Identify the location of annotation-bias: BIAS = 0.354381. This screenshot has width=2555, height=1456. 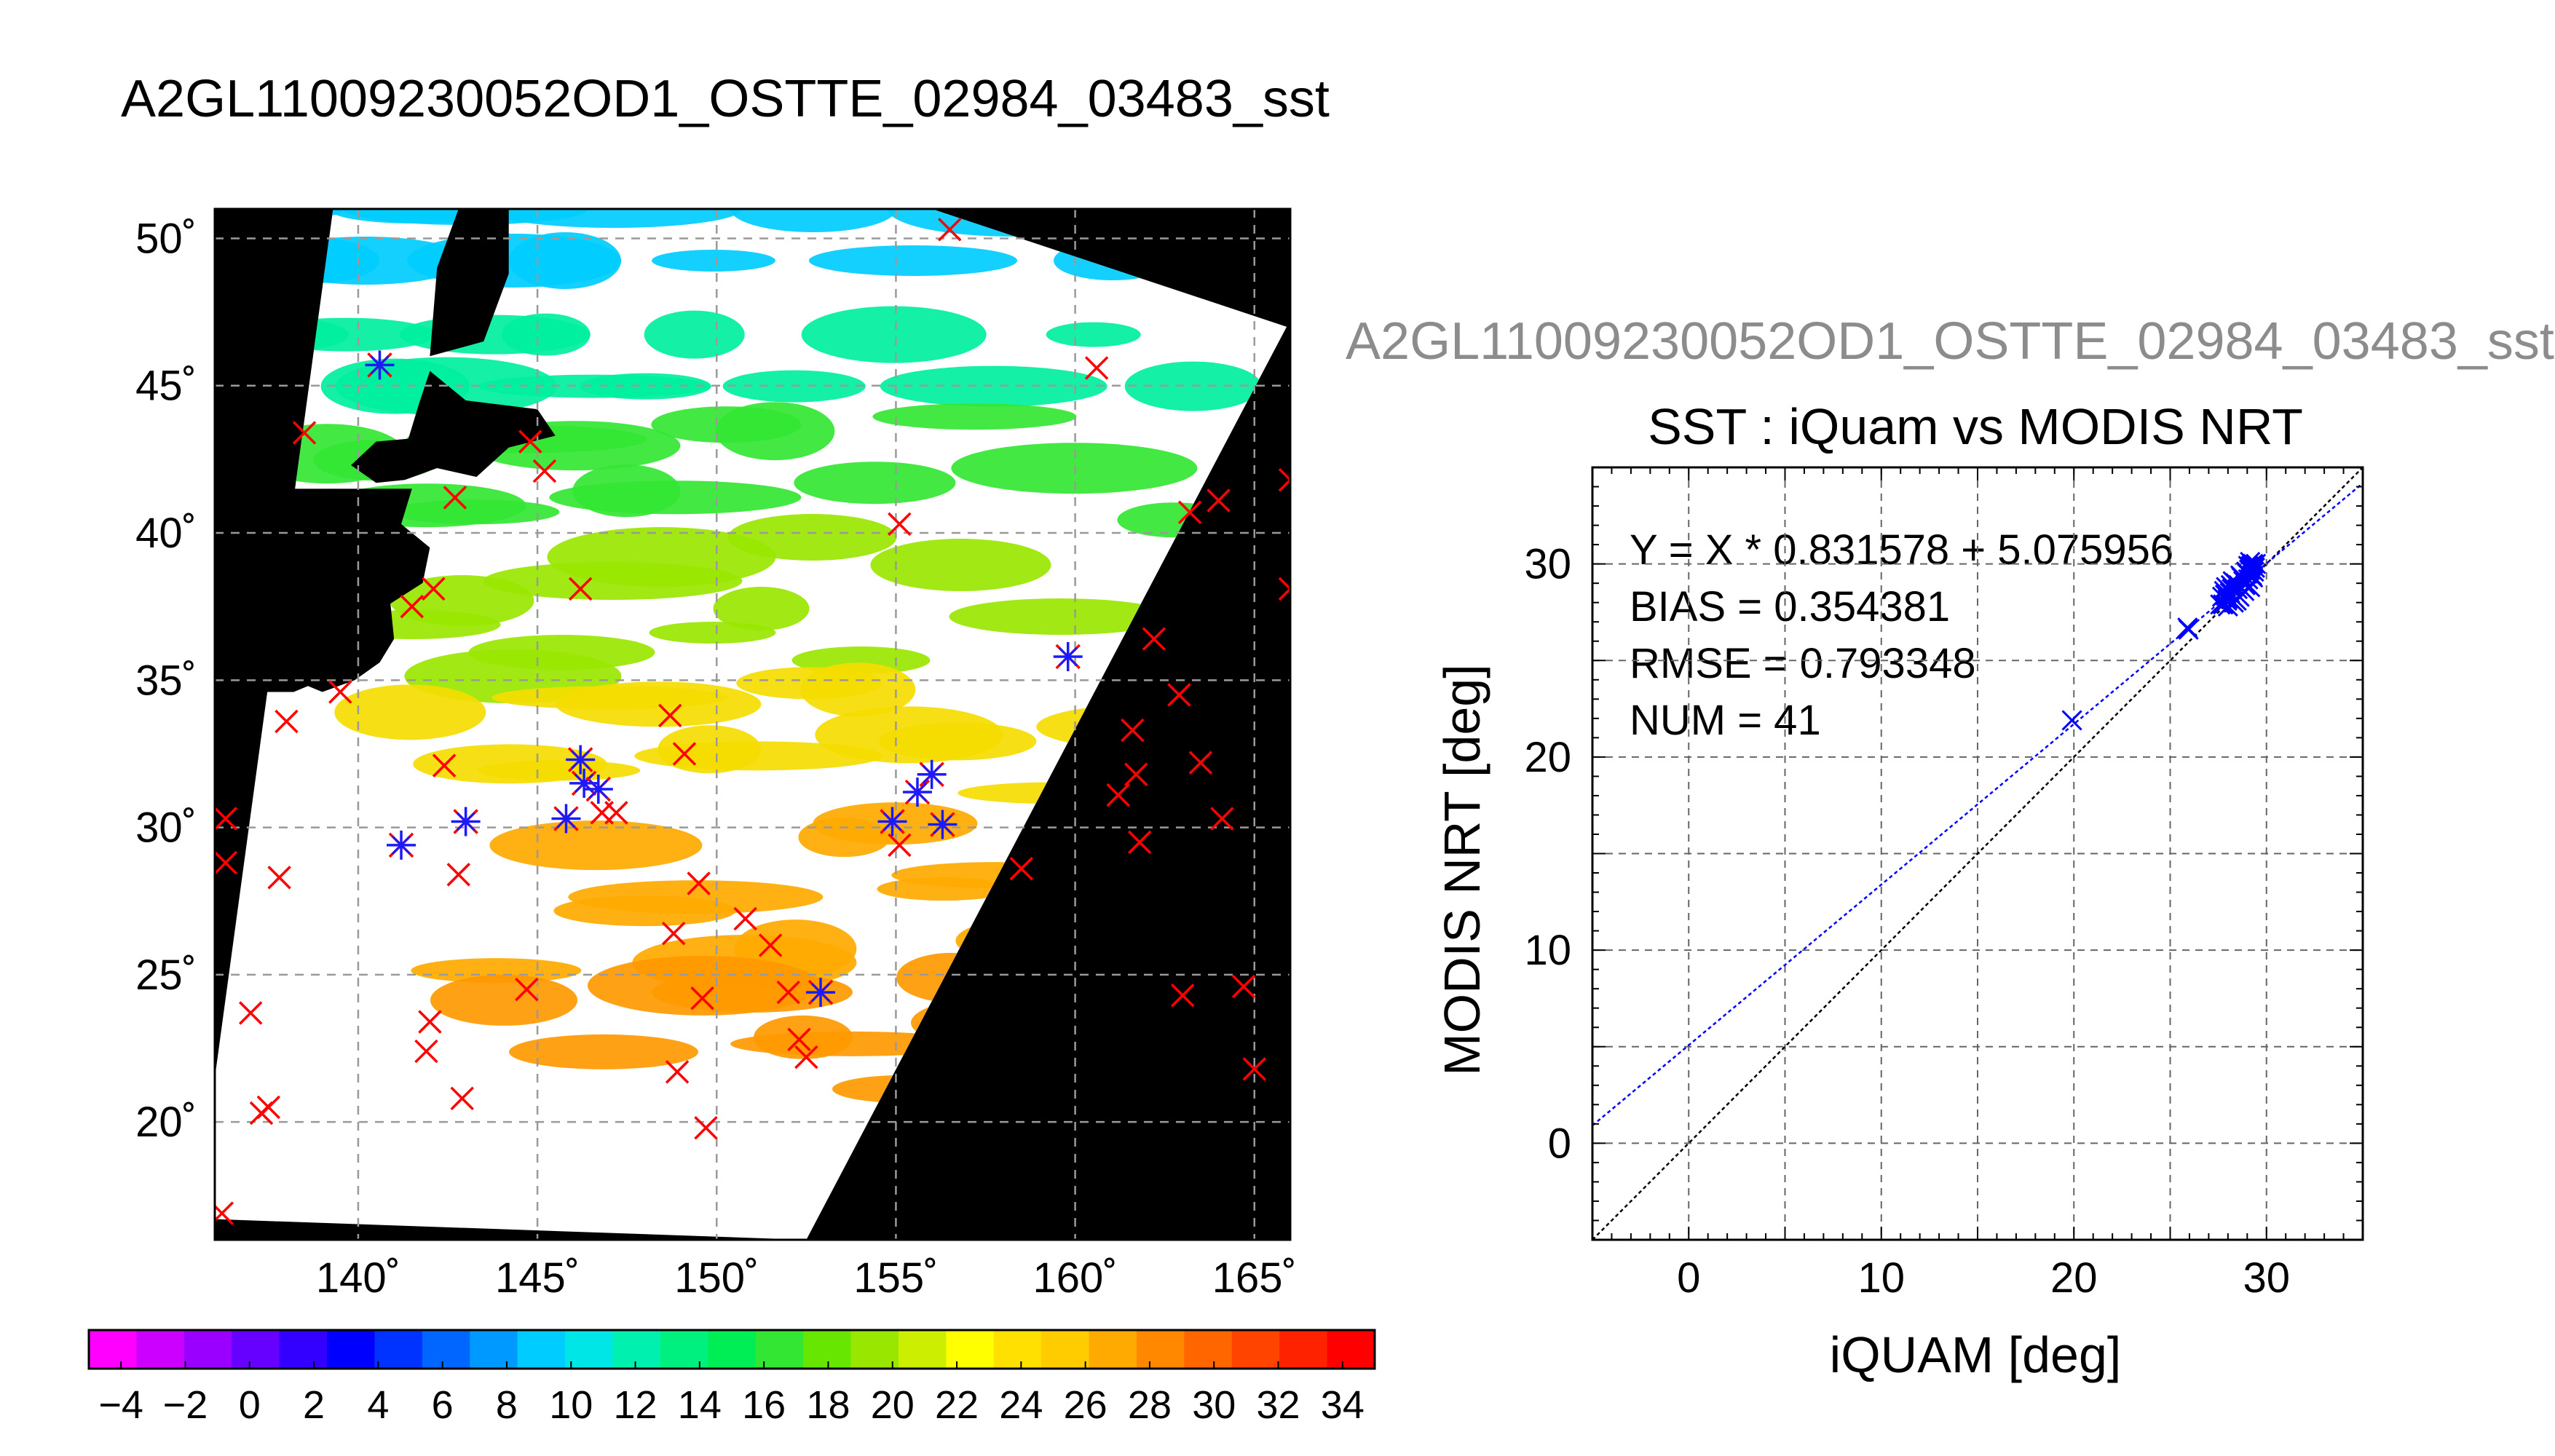
(1790, 606).